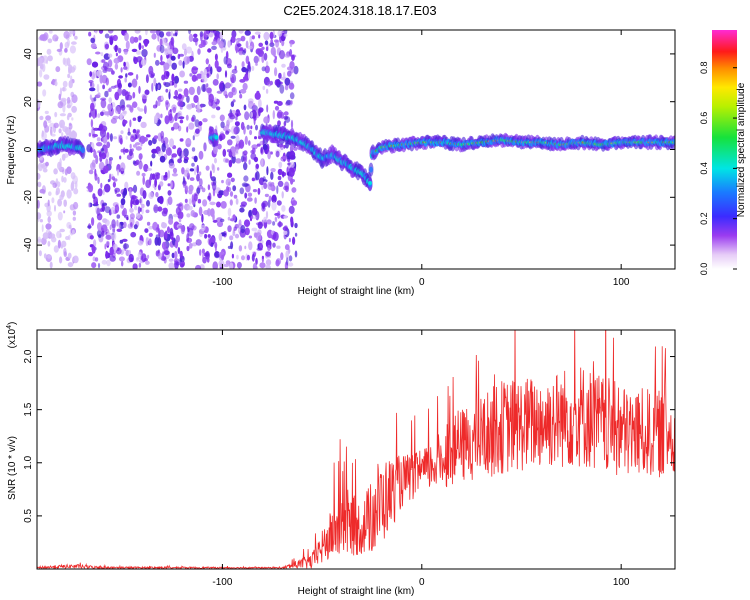  Describe the element at coordinates (12, 468) in the screenshot. I see `snr-ylabel: SNR (10 * v/v)` at that location.